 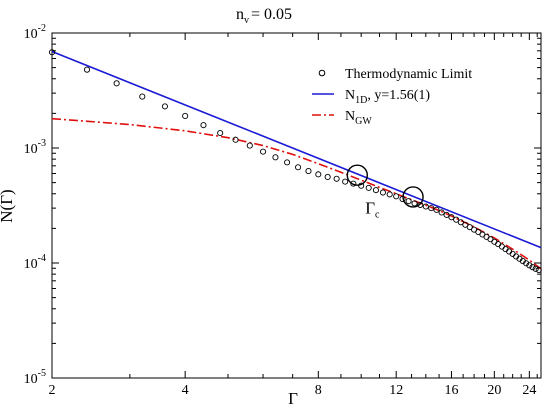 I want to click on legend: Thermodynamic Limit N1D, y=1.56(1) NGW, so click(x=392, y=97).